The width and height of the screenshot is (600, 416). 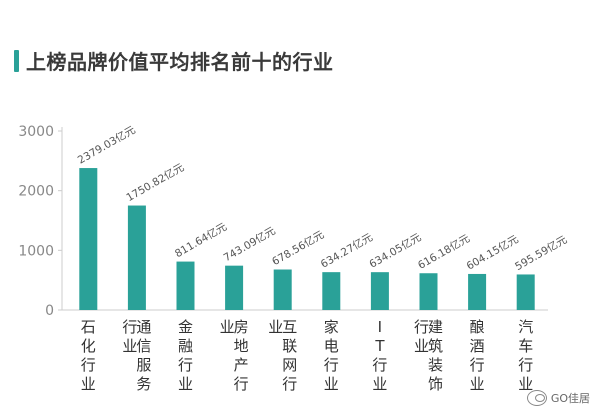 I want to click on category-label: 通信服务行业, so click(x=136, y=355).